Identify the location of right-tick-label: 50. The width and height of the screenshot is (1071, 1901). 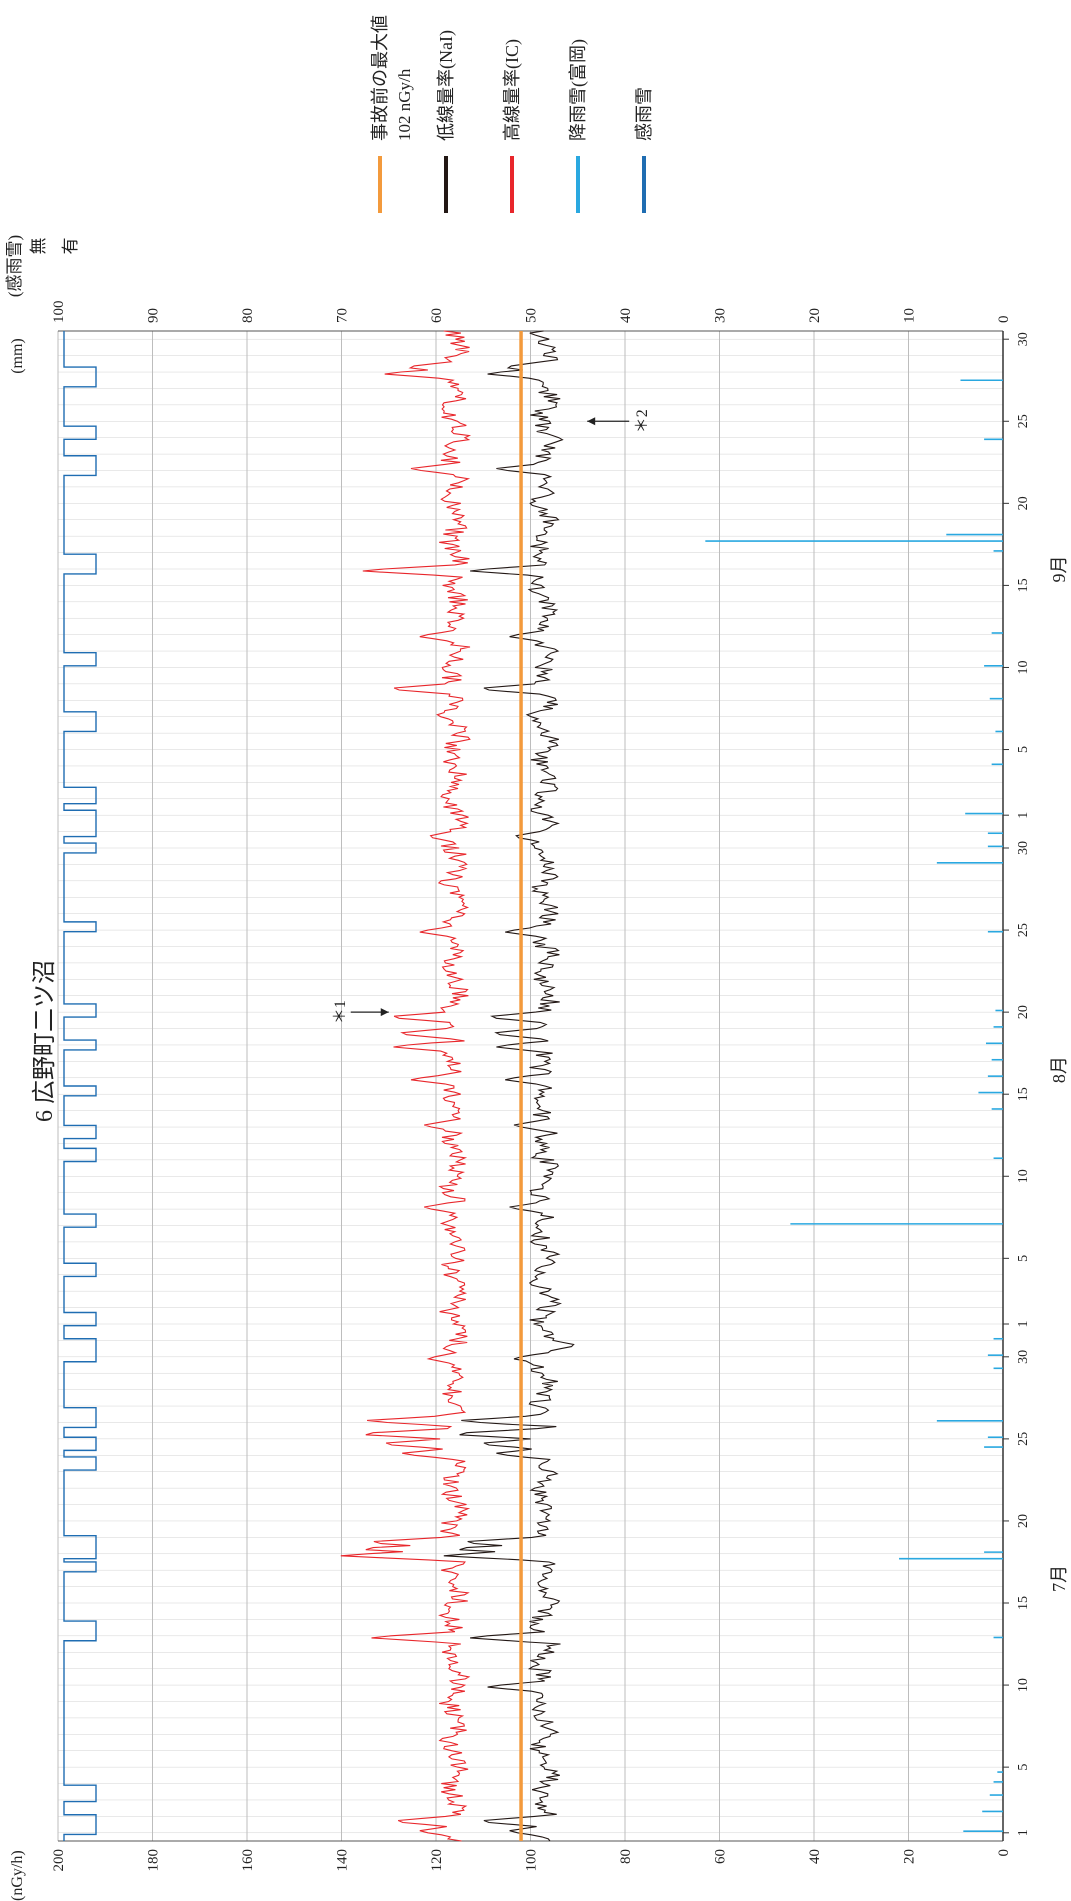
(532, 315).